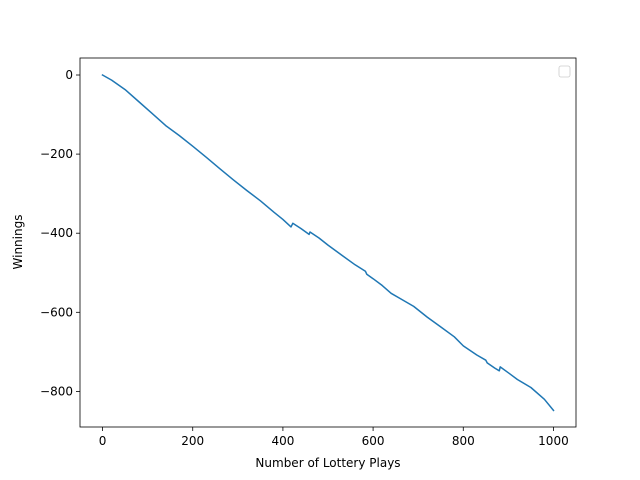 The height and width of the screenshot is (480, 640). I want to click on x-tick-label: 1000, so click(553, 441).